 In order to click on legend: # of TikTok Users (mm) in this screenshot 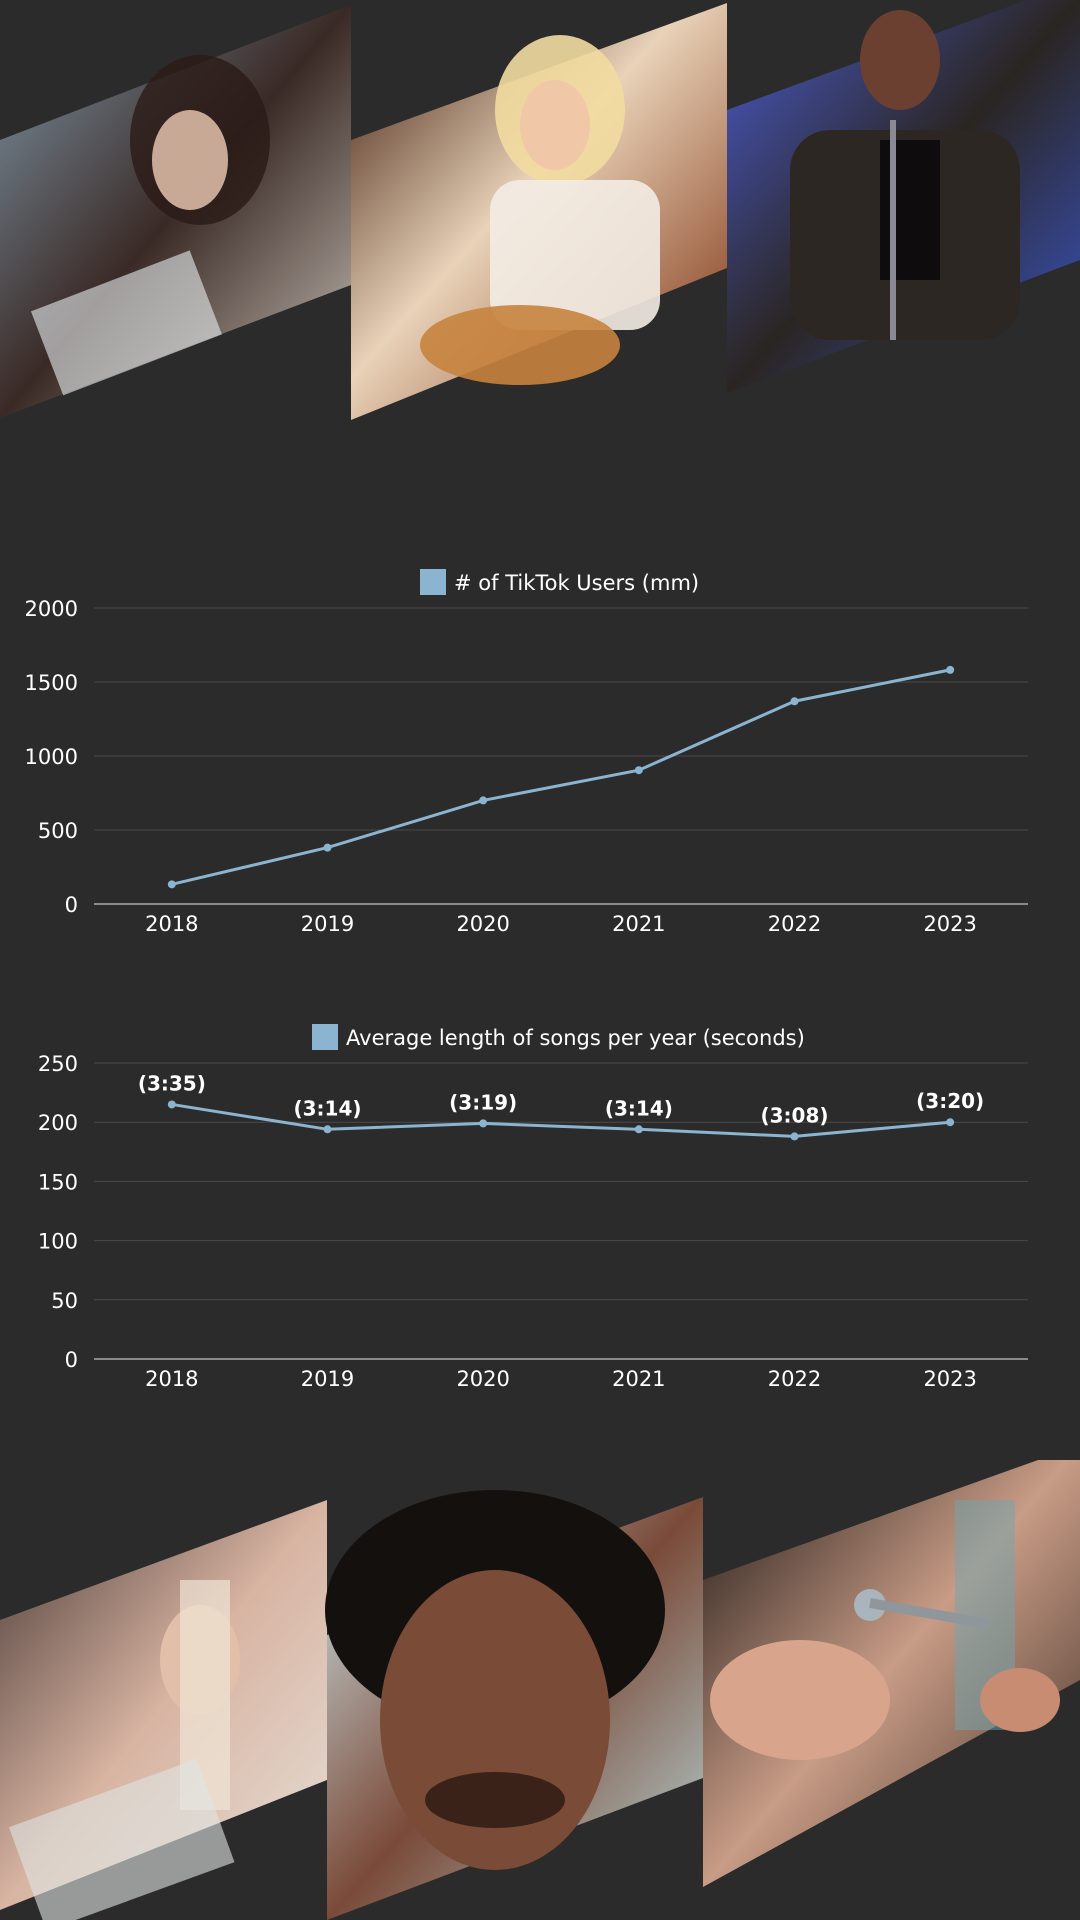, I will do `click(559, 582)`.